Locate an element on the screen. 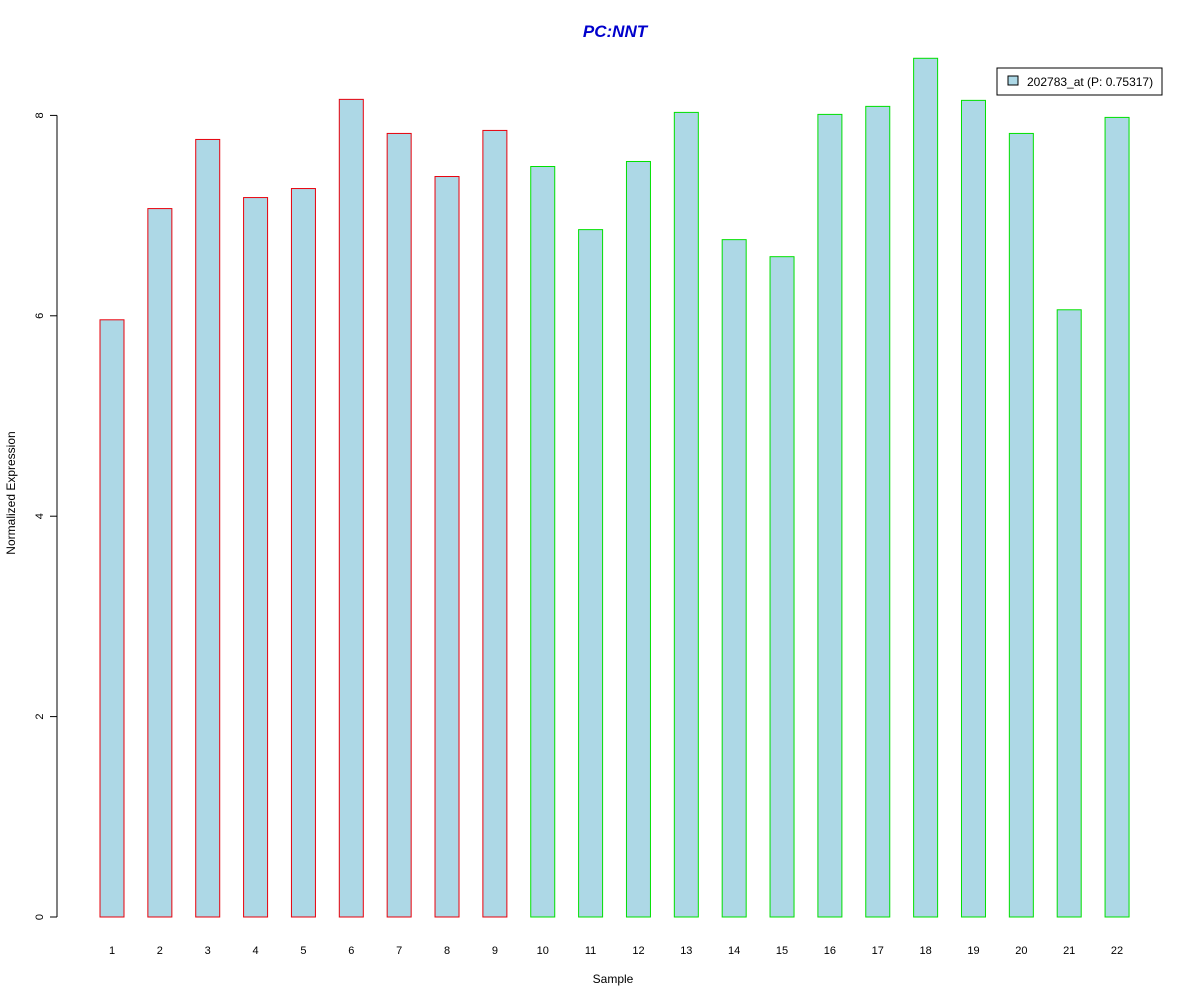 This screenshot has width=1200, height=1000. x-tick-label: 20 is located at coordinates (1021, 951).